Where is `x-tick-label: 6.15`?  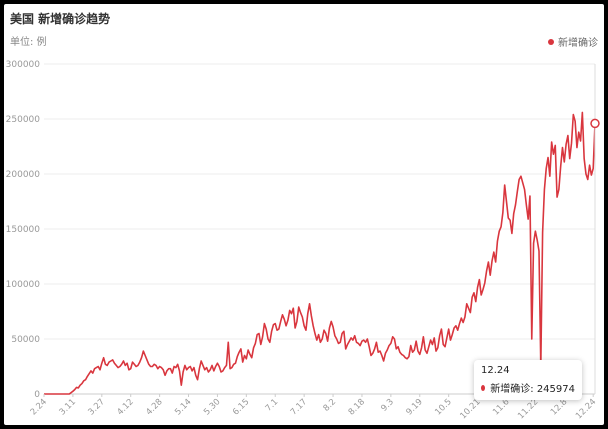 x-tick-label: 6.15 is located at coordinates (241, 407).